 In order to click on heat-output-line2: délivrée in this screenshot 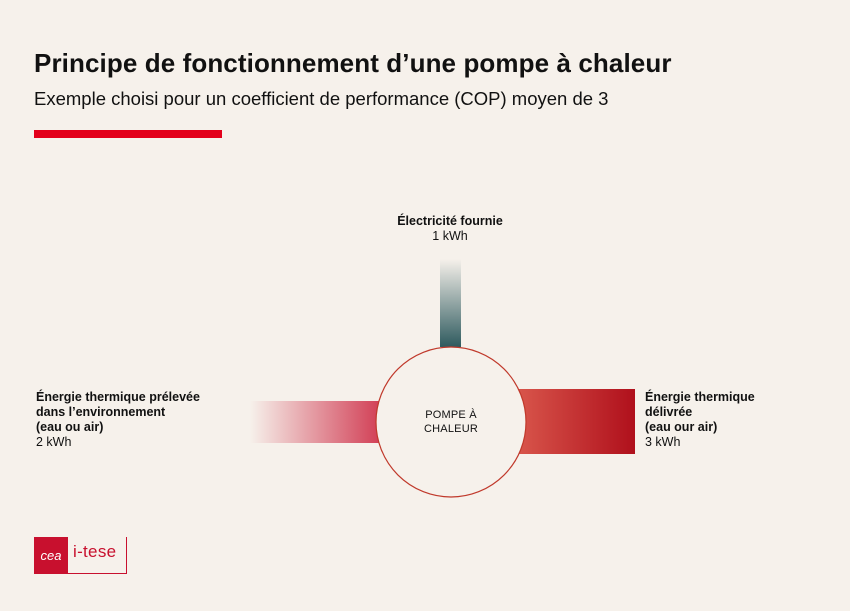, I will do `click(669, 412)`.